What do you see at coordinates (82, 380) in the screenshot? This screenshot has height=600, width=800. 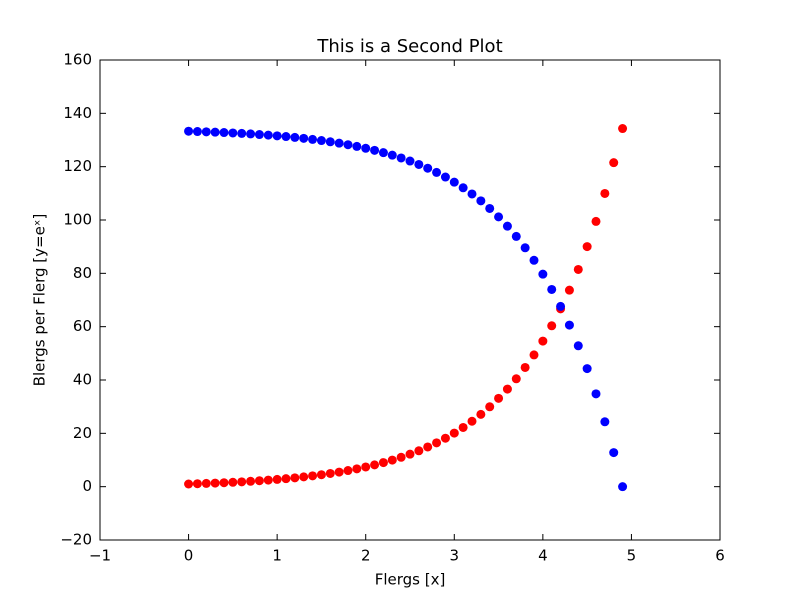 I see `y-tick-label: 40` at bounding box center [82, 380].